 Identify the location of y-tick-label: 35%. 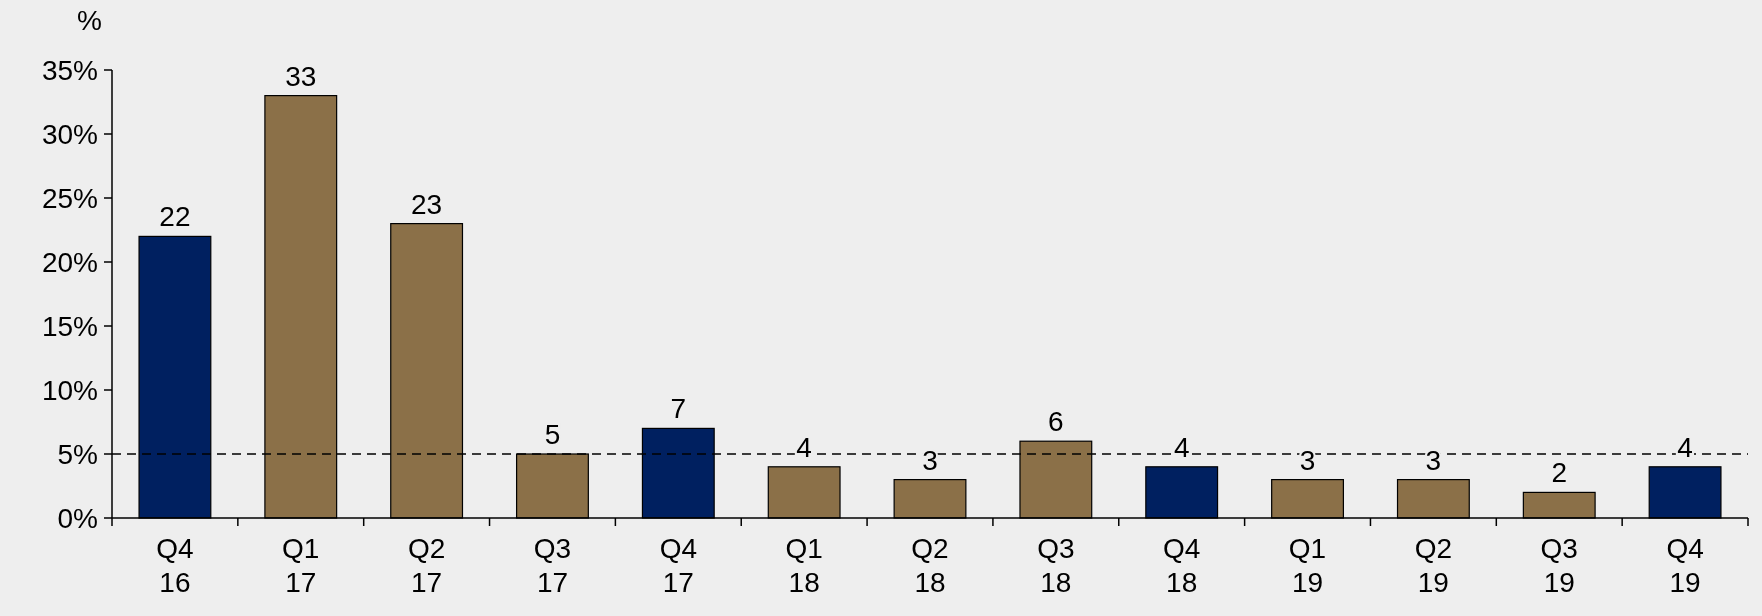
(69, 70).